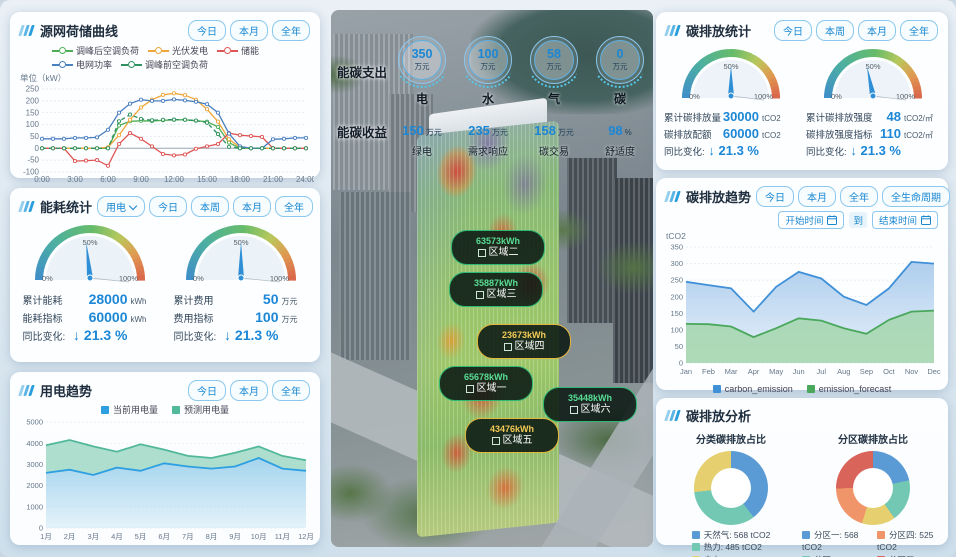 Image resolution: width=956 pixels, height=557 pixels. Describe the element at coordinates (873, 150) in the screenshot. I see `stat-row: 同比变化: ↓ 21.3 %` at that location.